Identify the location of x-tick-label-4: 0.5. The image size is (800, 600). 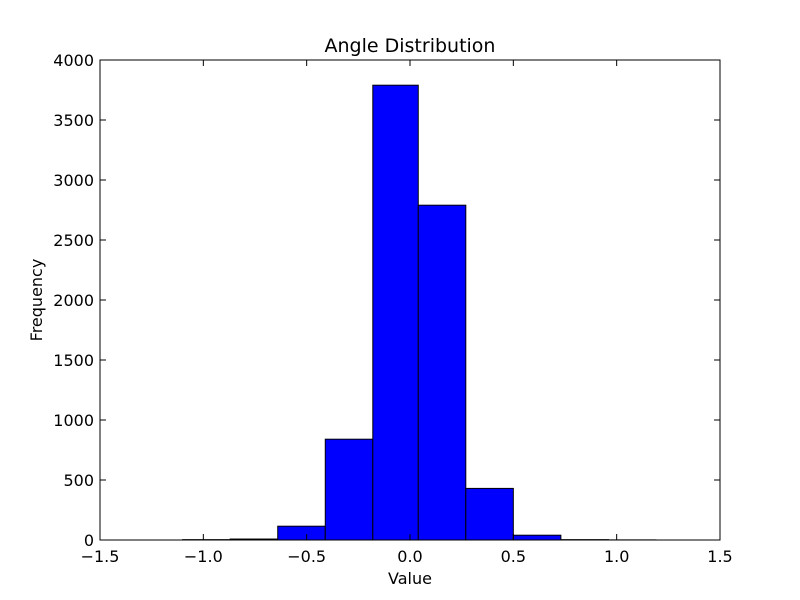
(513, 556).